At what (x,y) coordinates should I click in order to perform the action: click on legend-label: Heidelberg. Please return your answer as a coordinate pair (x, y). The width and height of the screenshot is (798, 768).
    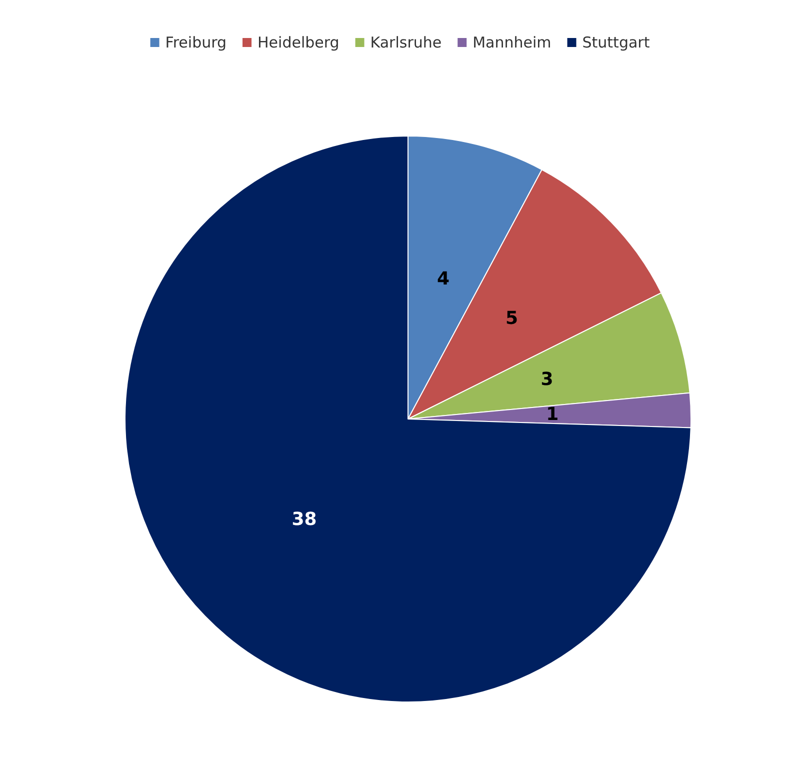
    Looking at the image, I should click on (299, 43).